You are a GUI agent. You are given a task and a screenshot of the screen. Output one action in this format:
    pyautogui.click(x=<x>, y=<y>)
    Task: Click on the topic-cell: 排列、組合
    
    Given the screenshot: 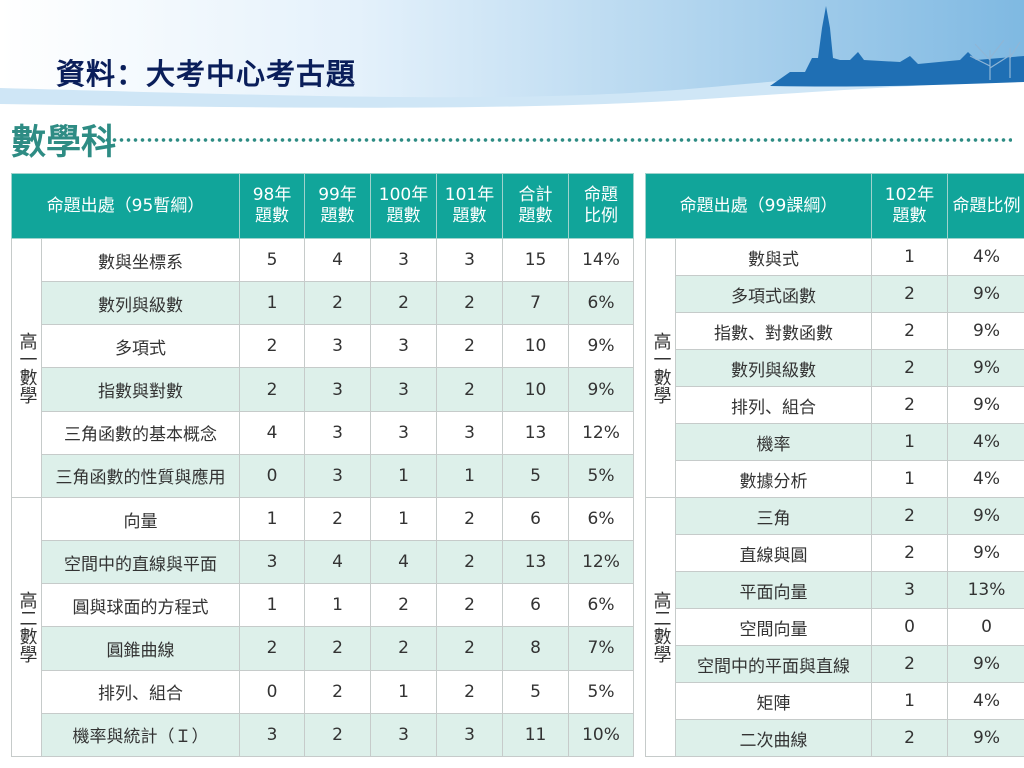 What is the action you would take?
    pyautogui.click(x=140, y=691)
    